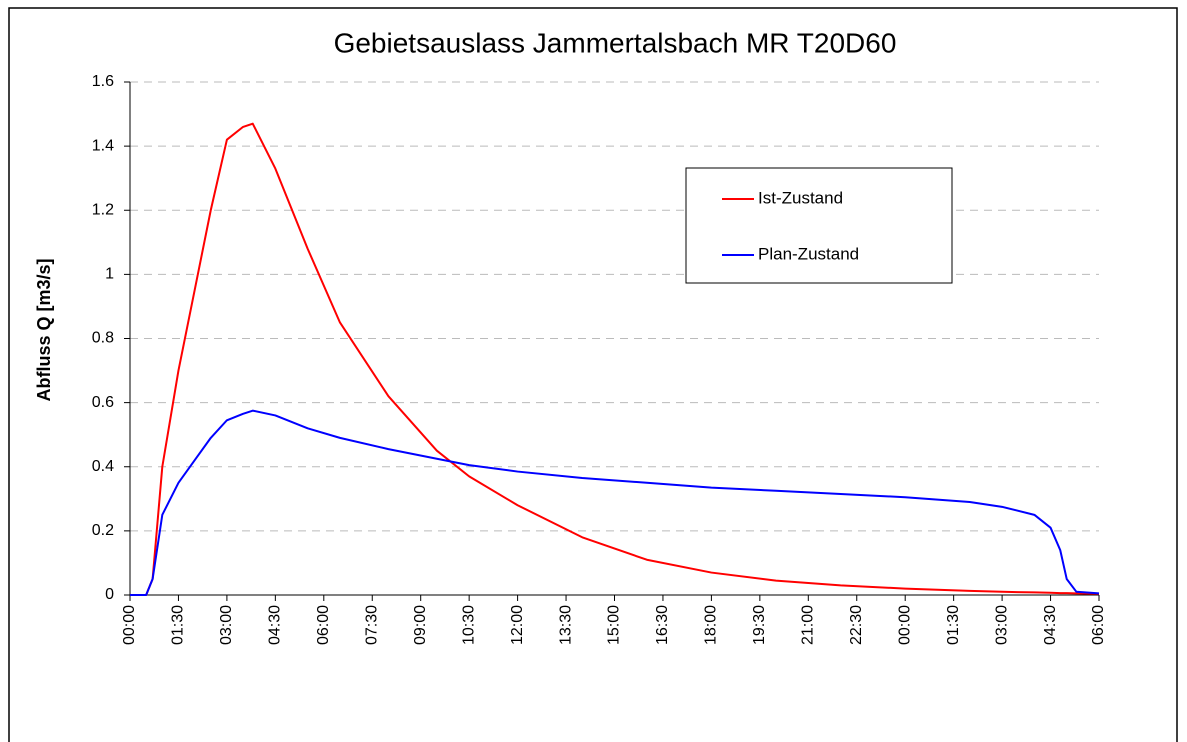 This screenshot has height=742, width=1187. What do you see at coordinates (103, 466) in the screenshot?
I see `y-tick-label: 0.4` at bounding box center [103, 466].